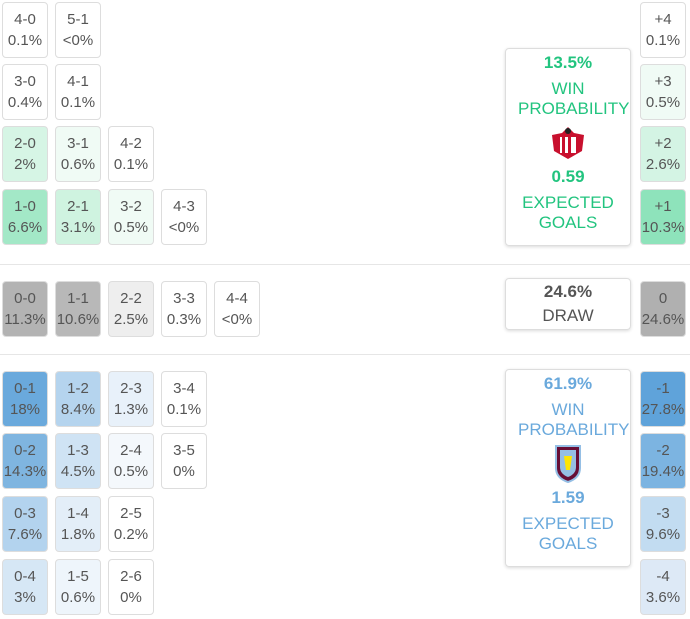 The image size is (690, 619). What do you see at coordinates (184, 298) in the screenshot?
I see `cell-label: 3-3` at bounding box center [184, 298].